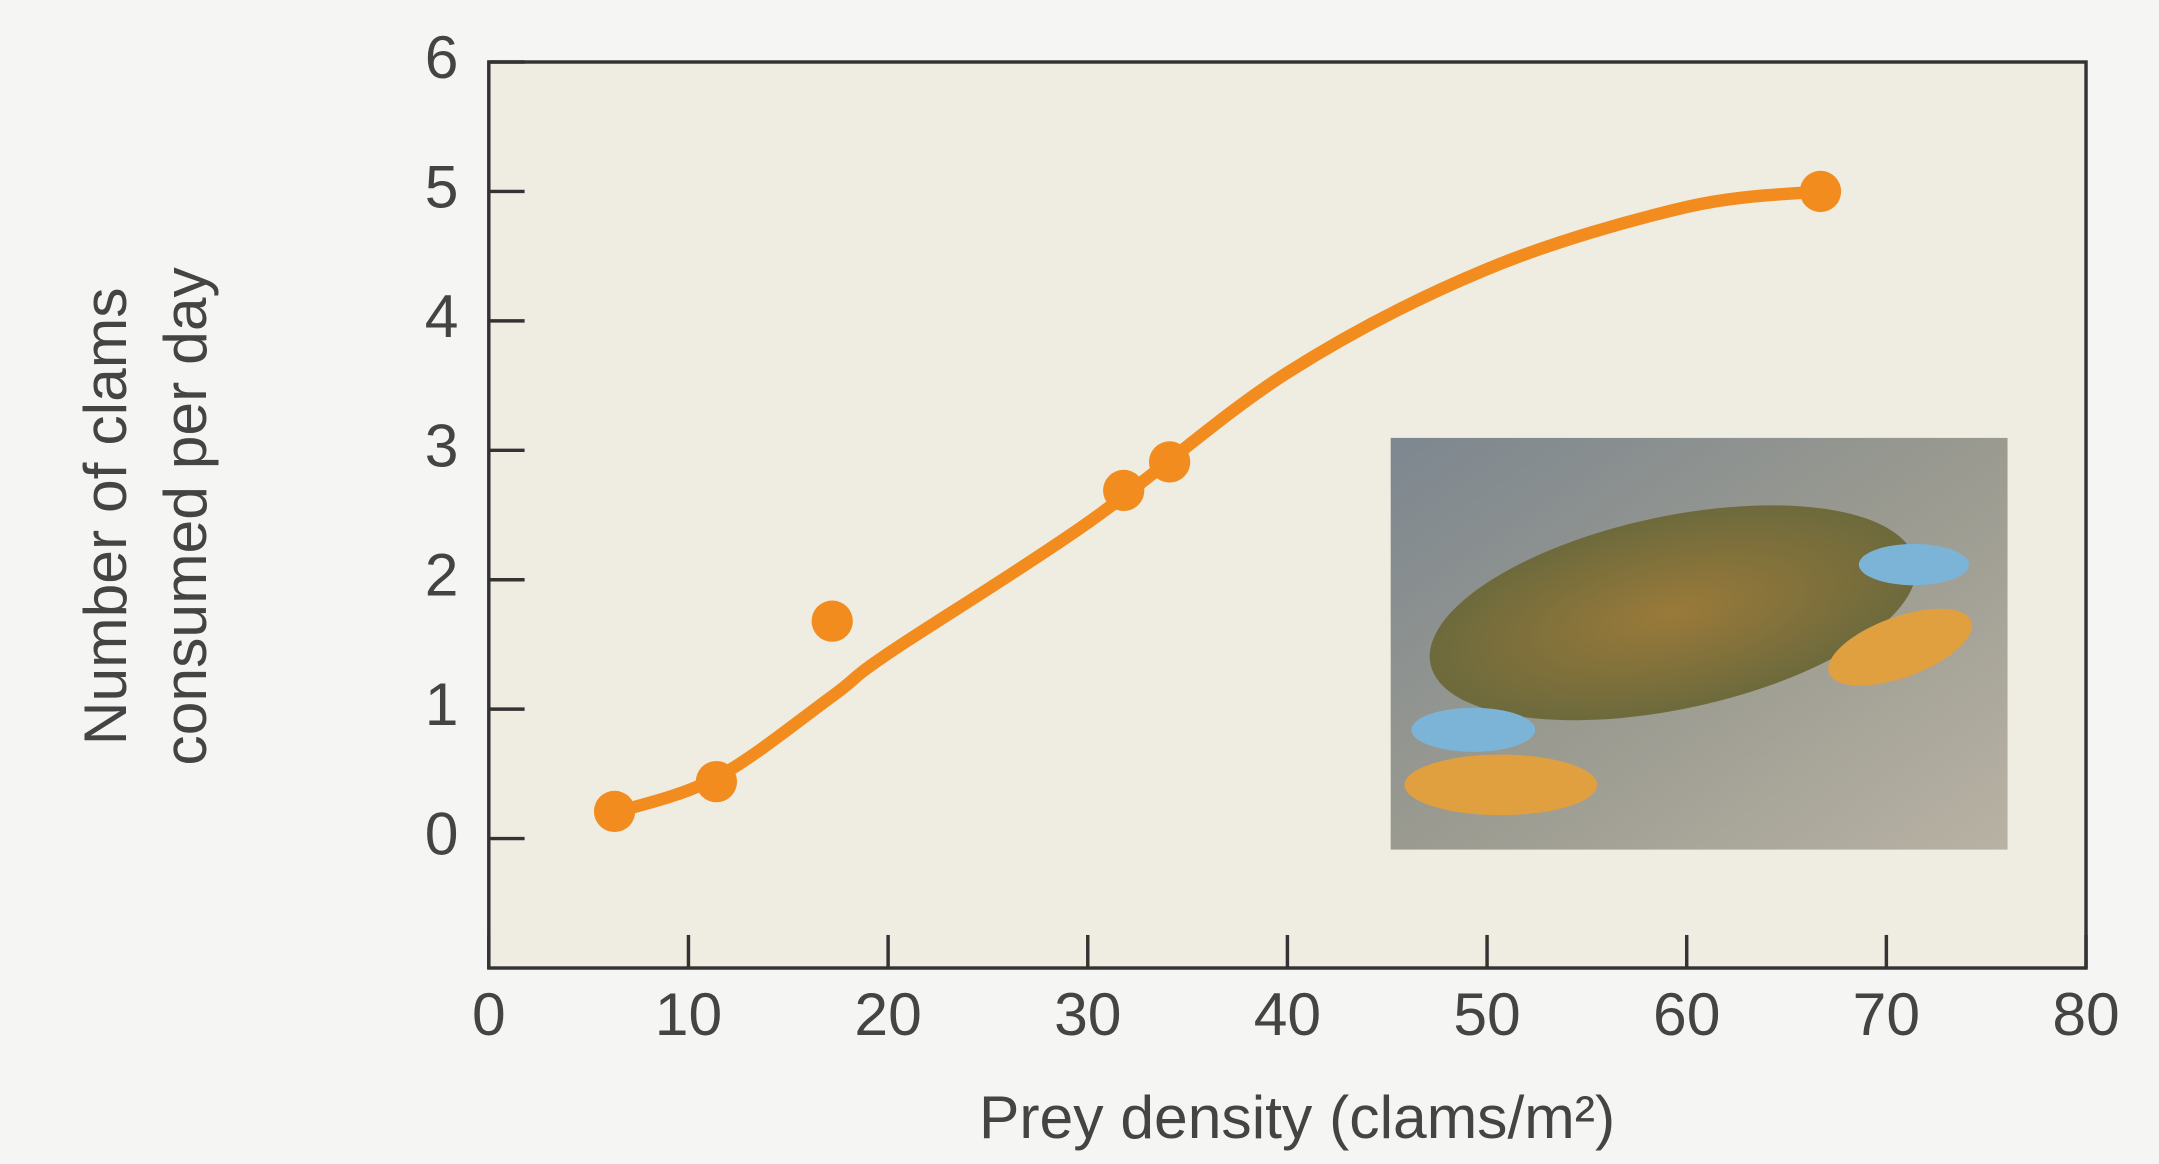  What do you see at coordinates (442, 186) in the screenshot?
I see `y-tick-label: 5` at bounding box center [442, 186].